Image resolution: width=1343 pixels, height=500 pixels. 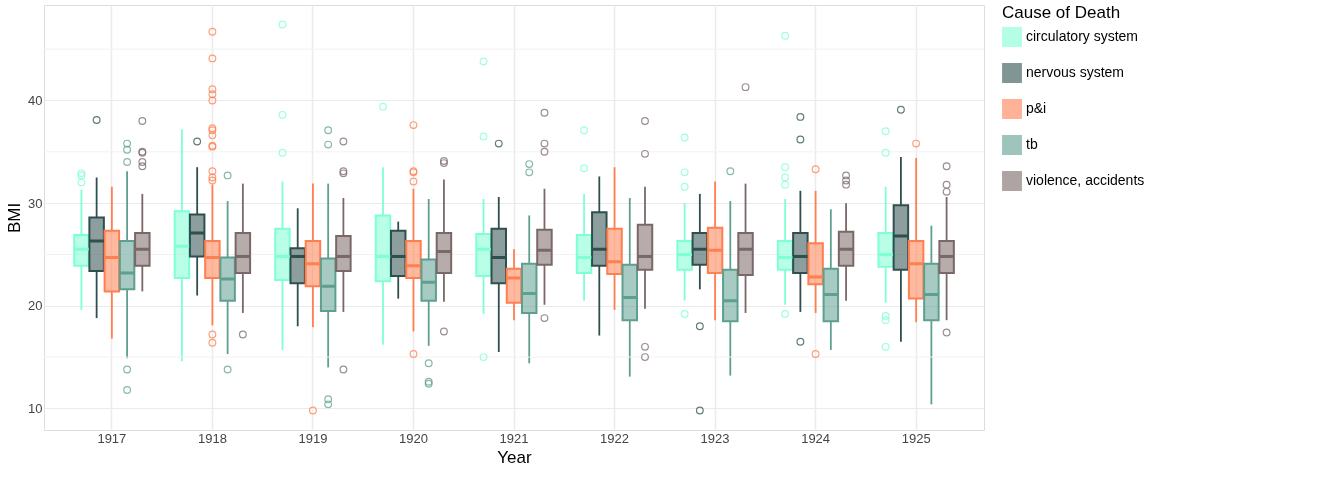 What do you see at coordinates (916, 438) in the screenshot?
I see `x-tick-label: 1925` at bounding box center [916, 438].